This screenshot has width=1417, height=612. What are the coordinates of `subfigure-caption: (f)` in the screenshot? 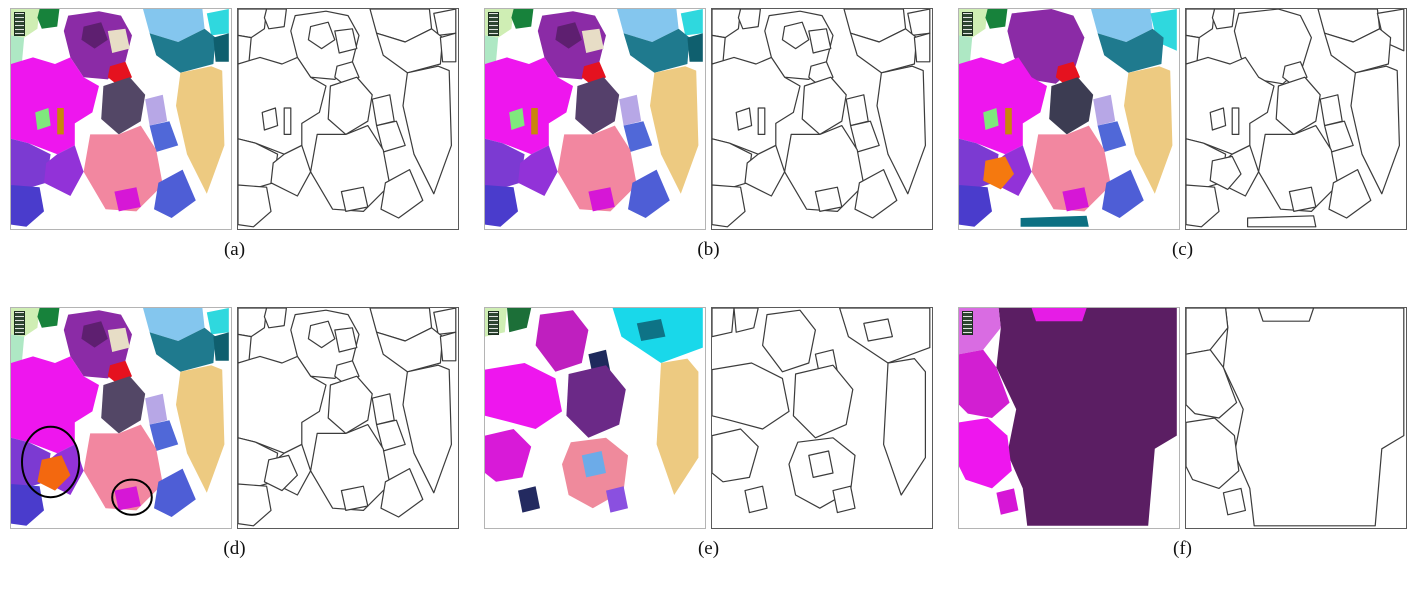 It's located at (1182, 548).